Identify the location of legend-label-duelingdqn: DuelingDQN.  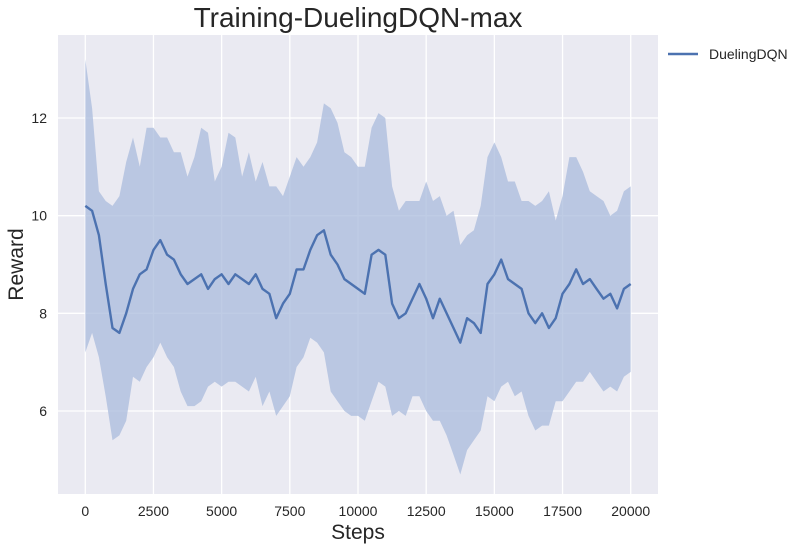
(748, 54).